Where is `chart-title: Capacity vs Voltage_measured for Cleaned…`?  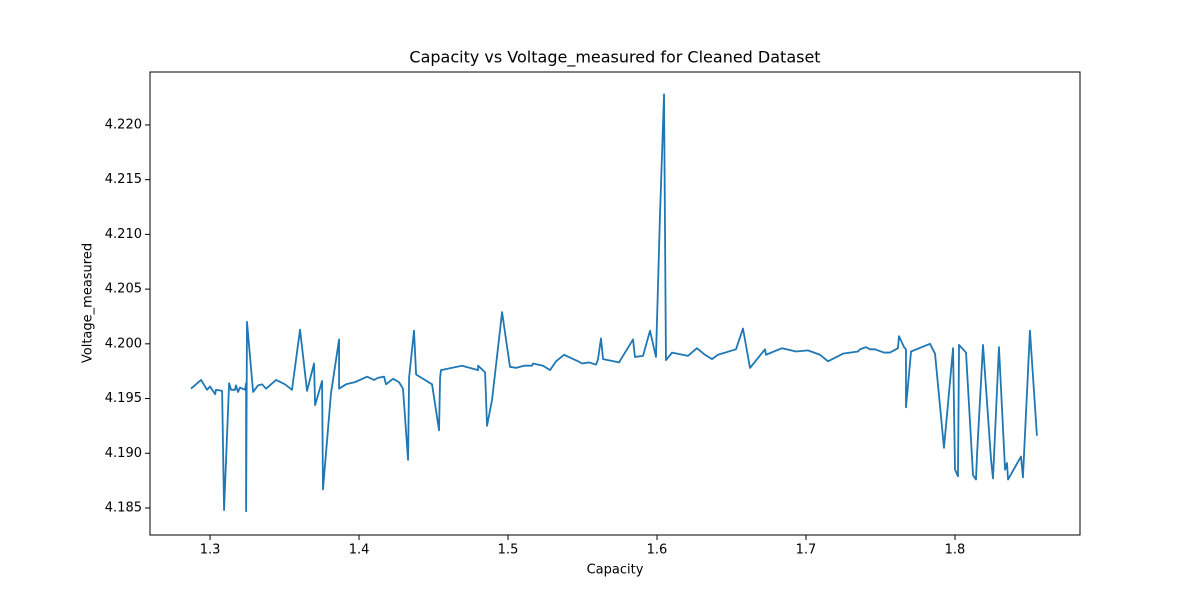 chart-title: Capacity vs Voltage_measured for Cleaned… is located at coordinates (614, 58).